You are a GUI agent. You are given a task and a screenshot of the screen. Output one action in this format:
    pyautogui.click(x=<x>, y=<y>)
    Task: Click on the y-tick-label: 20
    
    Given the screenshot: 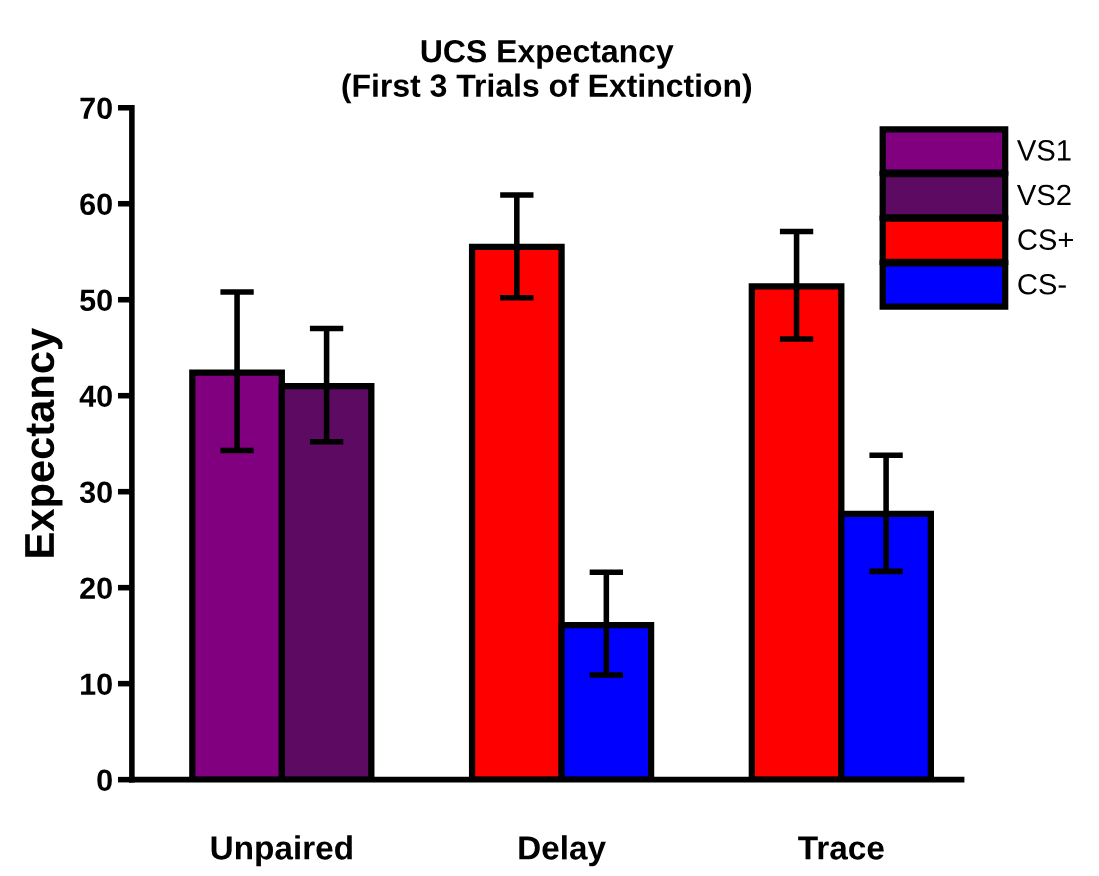 What is the action you would take?
    pyautogui.click(x=96, y=588)
    